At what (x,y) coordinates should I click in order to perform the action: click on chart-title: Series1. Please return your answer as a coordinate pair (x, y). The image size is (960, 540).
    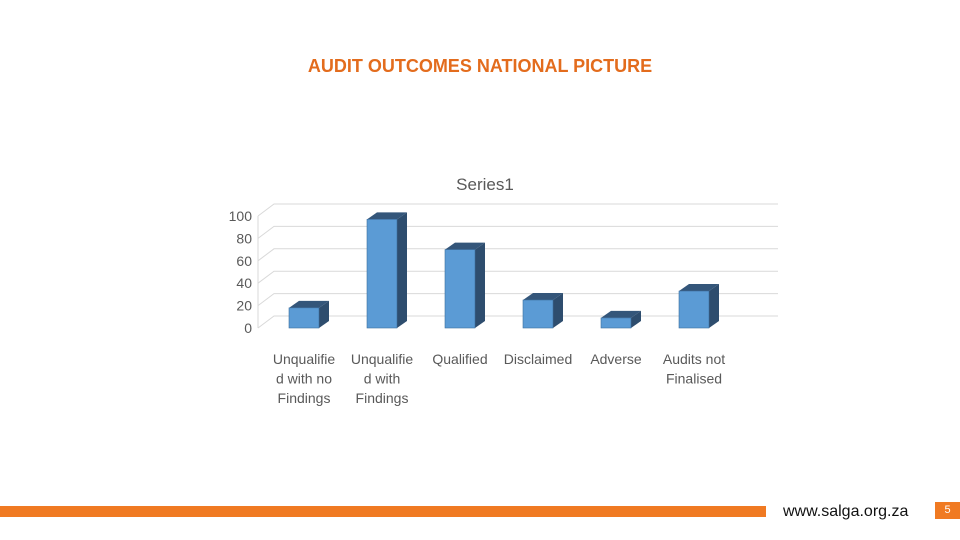
    Looking at the image, I should click on (485, 184).